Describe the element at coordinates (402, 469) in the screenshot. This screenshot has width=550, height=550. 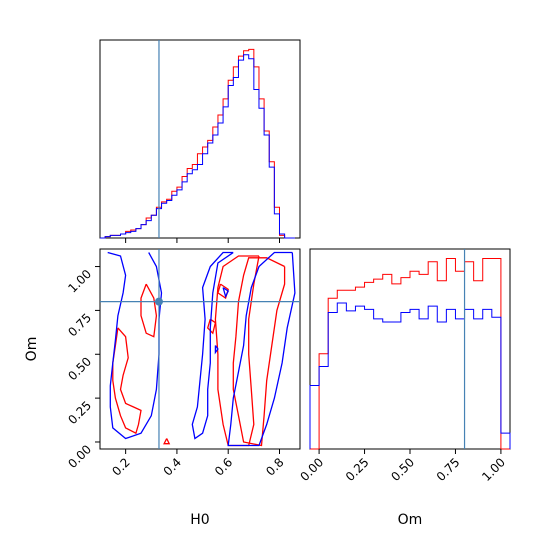
I see `om-x-tick-label-2: 0.50` at that location.